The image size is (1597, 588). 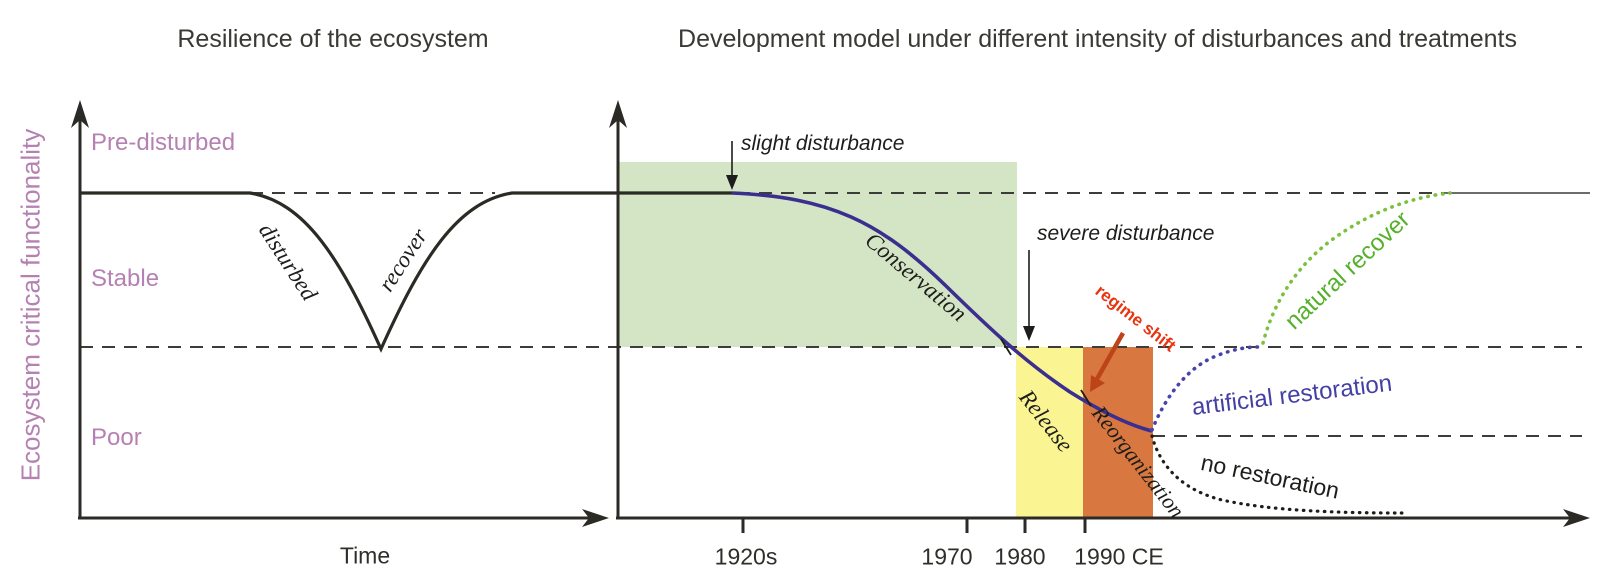 I want to click on curve-tick-regime, so click(x=1086, y=398).